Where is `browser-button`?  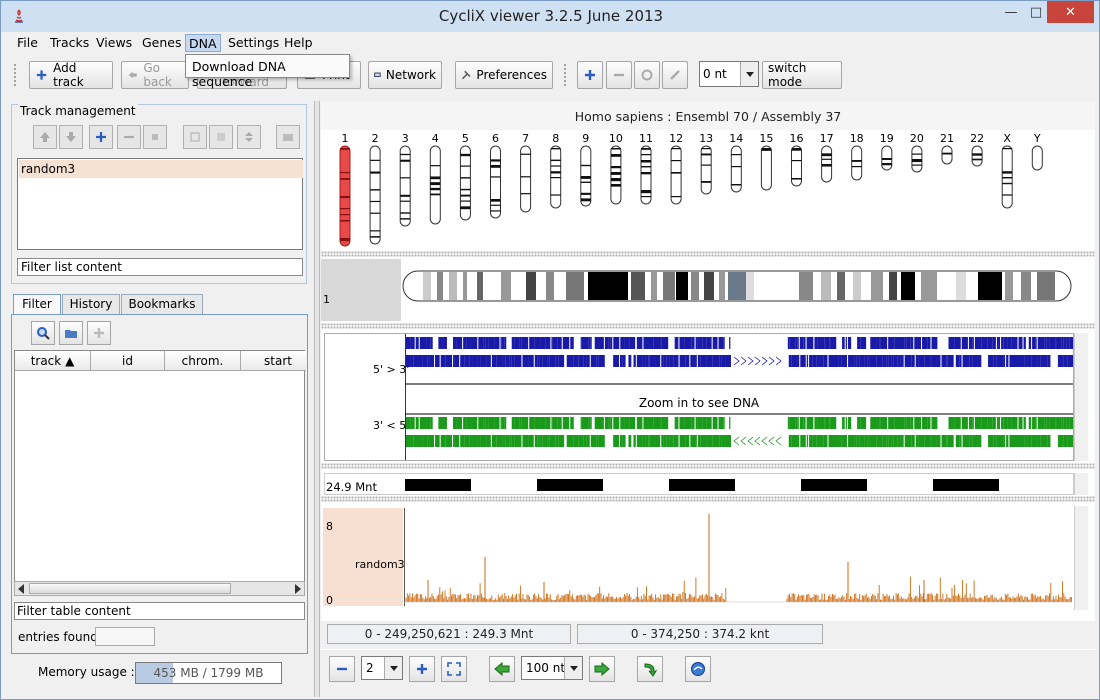
browser-button is located at coordinates (698, 669).